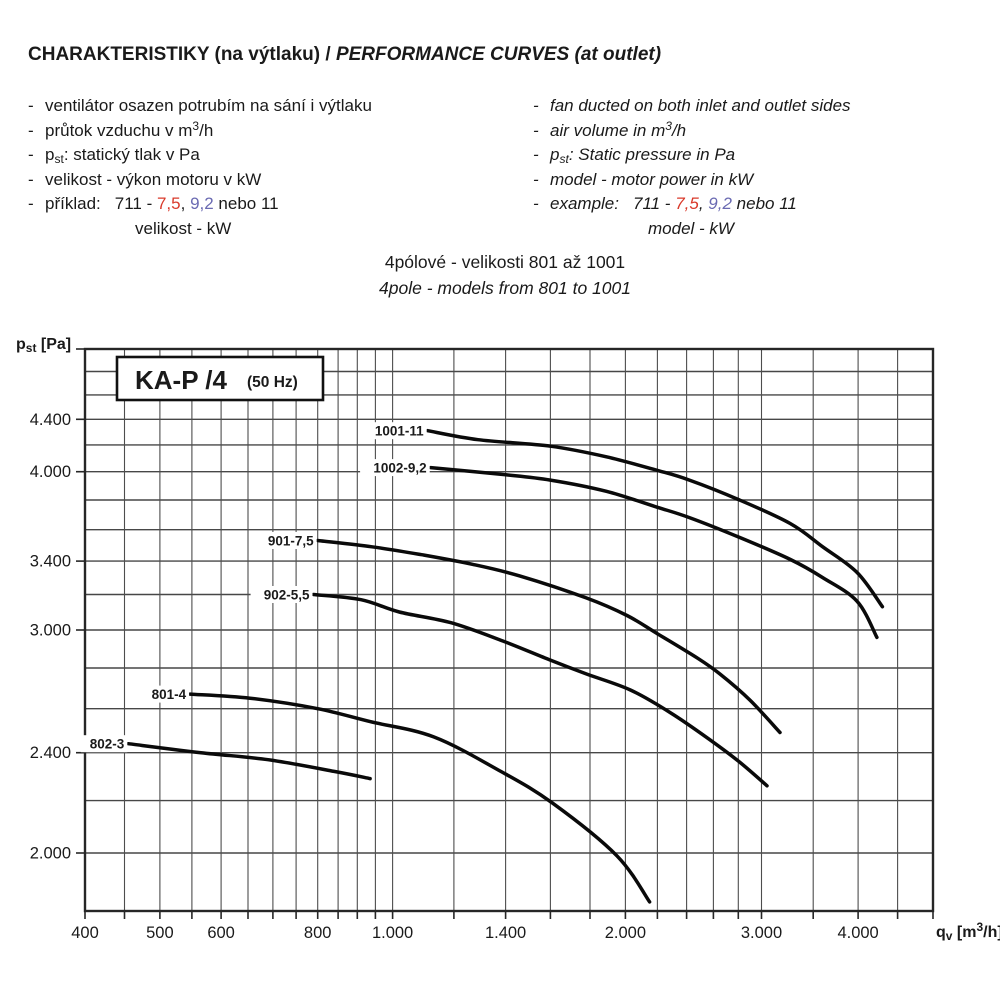 Image resolution: width=1000 pixels, height=1005 pixels. What do you see at coordinates (399, 431) in the screenshot?
I see `curve-label-1001-11: 1001-11` at bounding box center [399, 431].